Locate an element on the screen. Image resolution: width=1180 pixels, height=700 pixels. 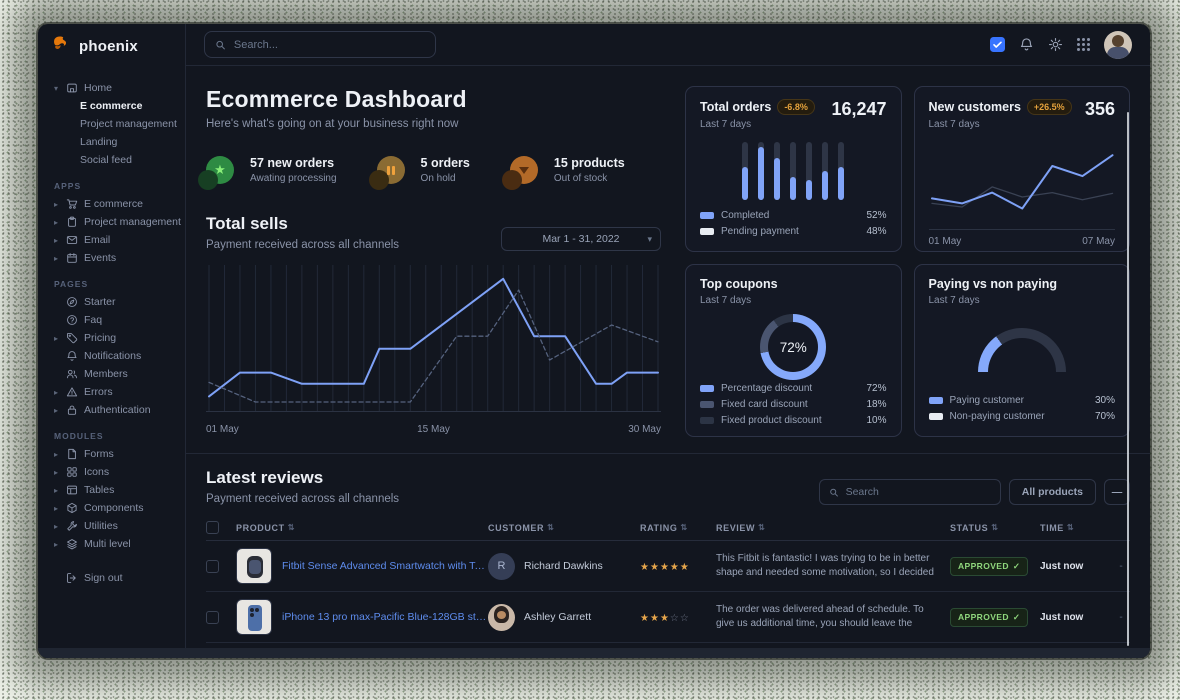
sidebar-item-landing: Landing is located at coordinates (99, 142).